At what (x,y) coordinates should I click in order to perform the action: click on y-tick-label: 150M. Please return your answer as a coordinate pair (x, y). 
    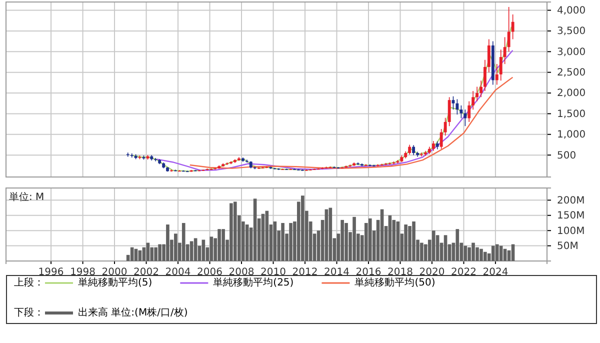
    Looking at the image, I should click on (571, 216).